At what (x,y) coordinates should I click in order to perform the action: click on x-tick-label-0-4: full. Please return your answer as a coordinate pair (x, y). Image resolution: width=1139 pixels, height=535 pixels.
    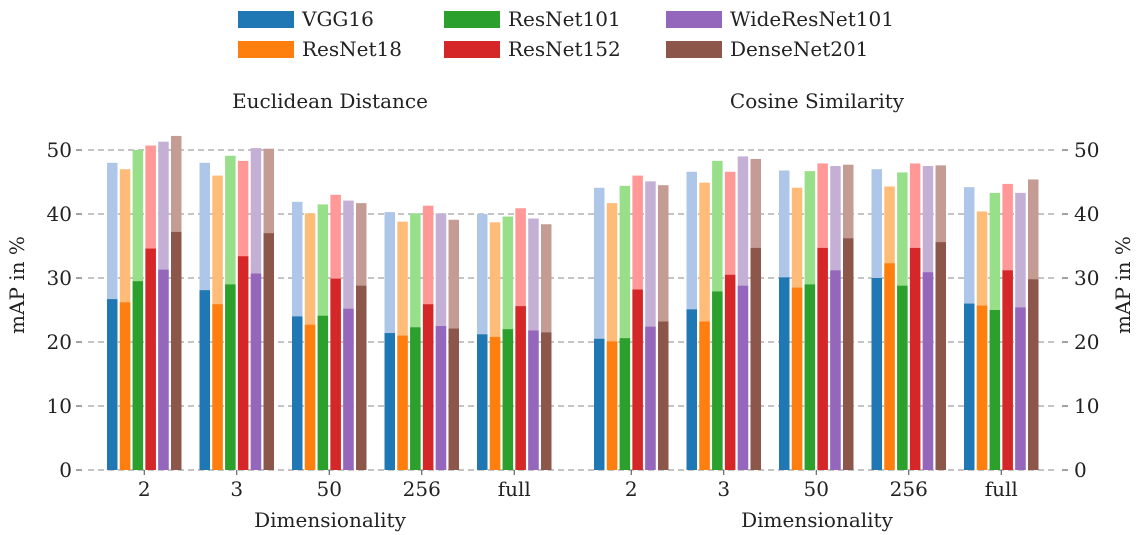
    Looking at the image, I should click on (514, 489).